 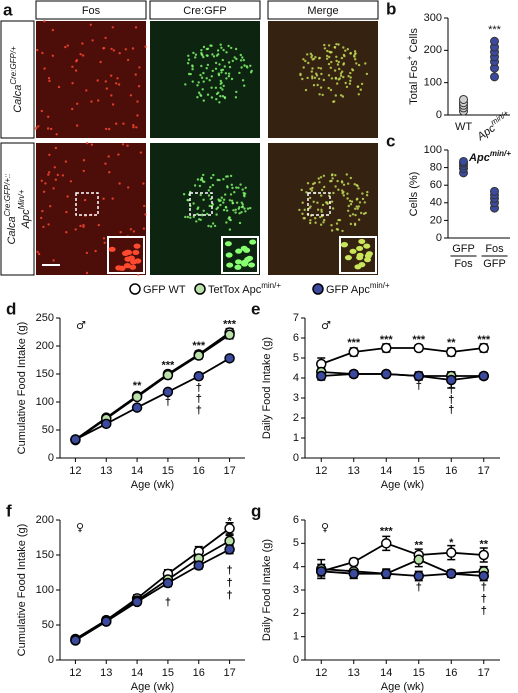 I want to click on x-tick-numerator: GFP, so click(x=463, y=249).